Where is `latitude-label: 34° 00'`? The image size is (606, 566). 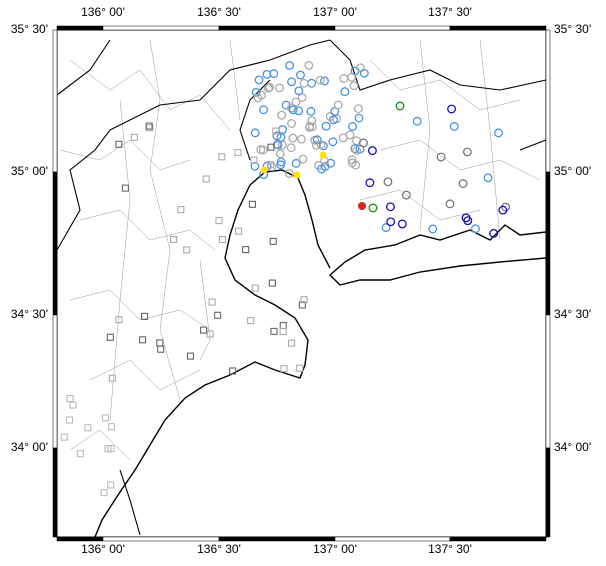
latitude-label: 34° 00' is located at coordinates (572, 447).